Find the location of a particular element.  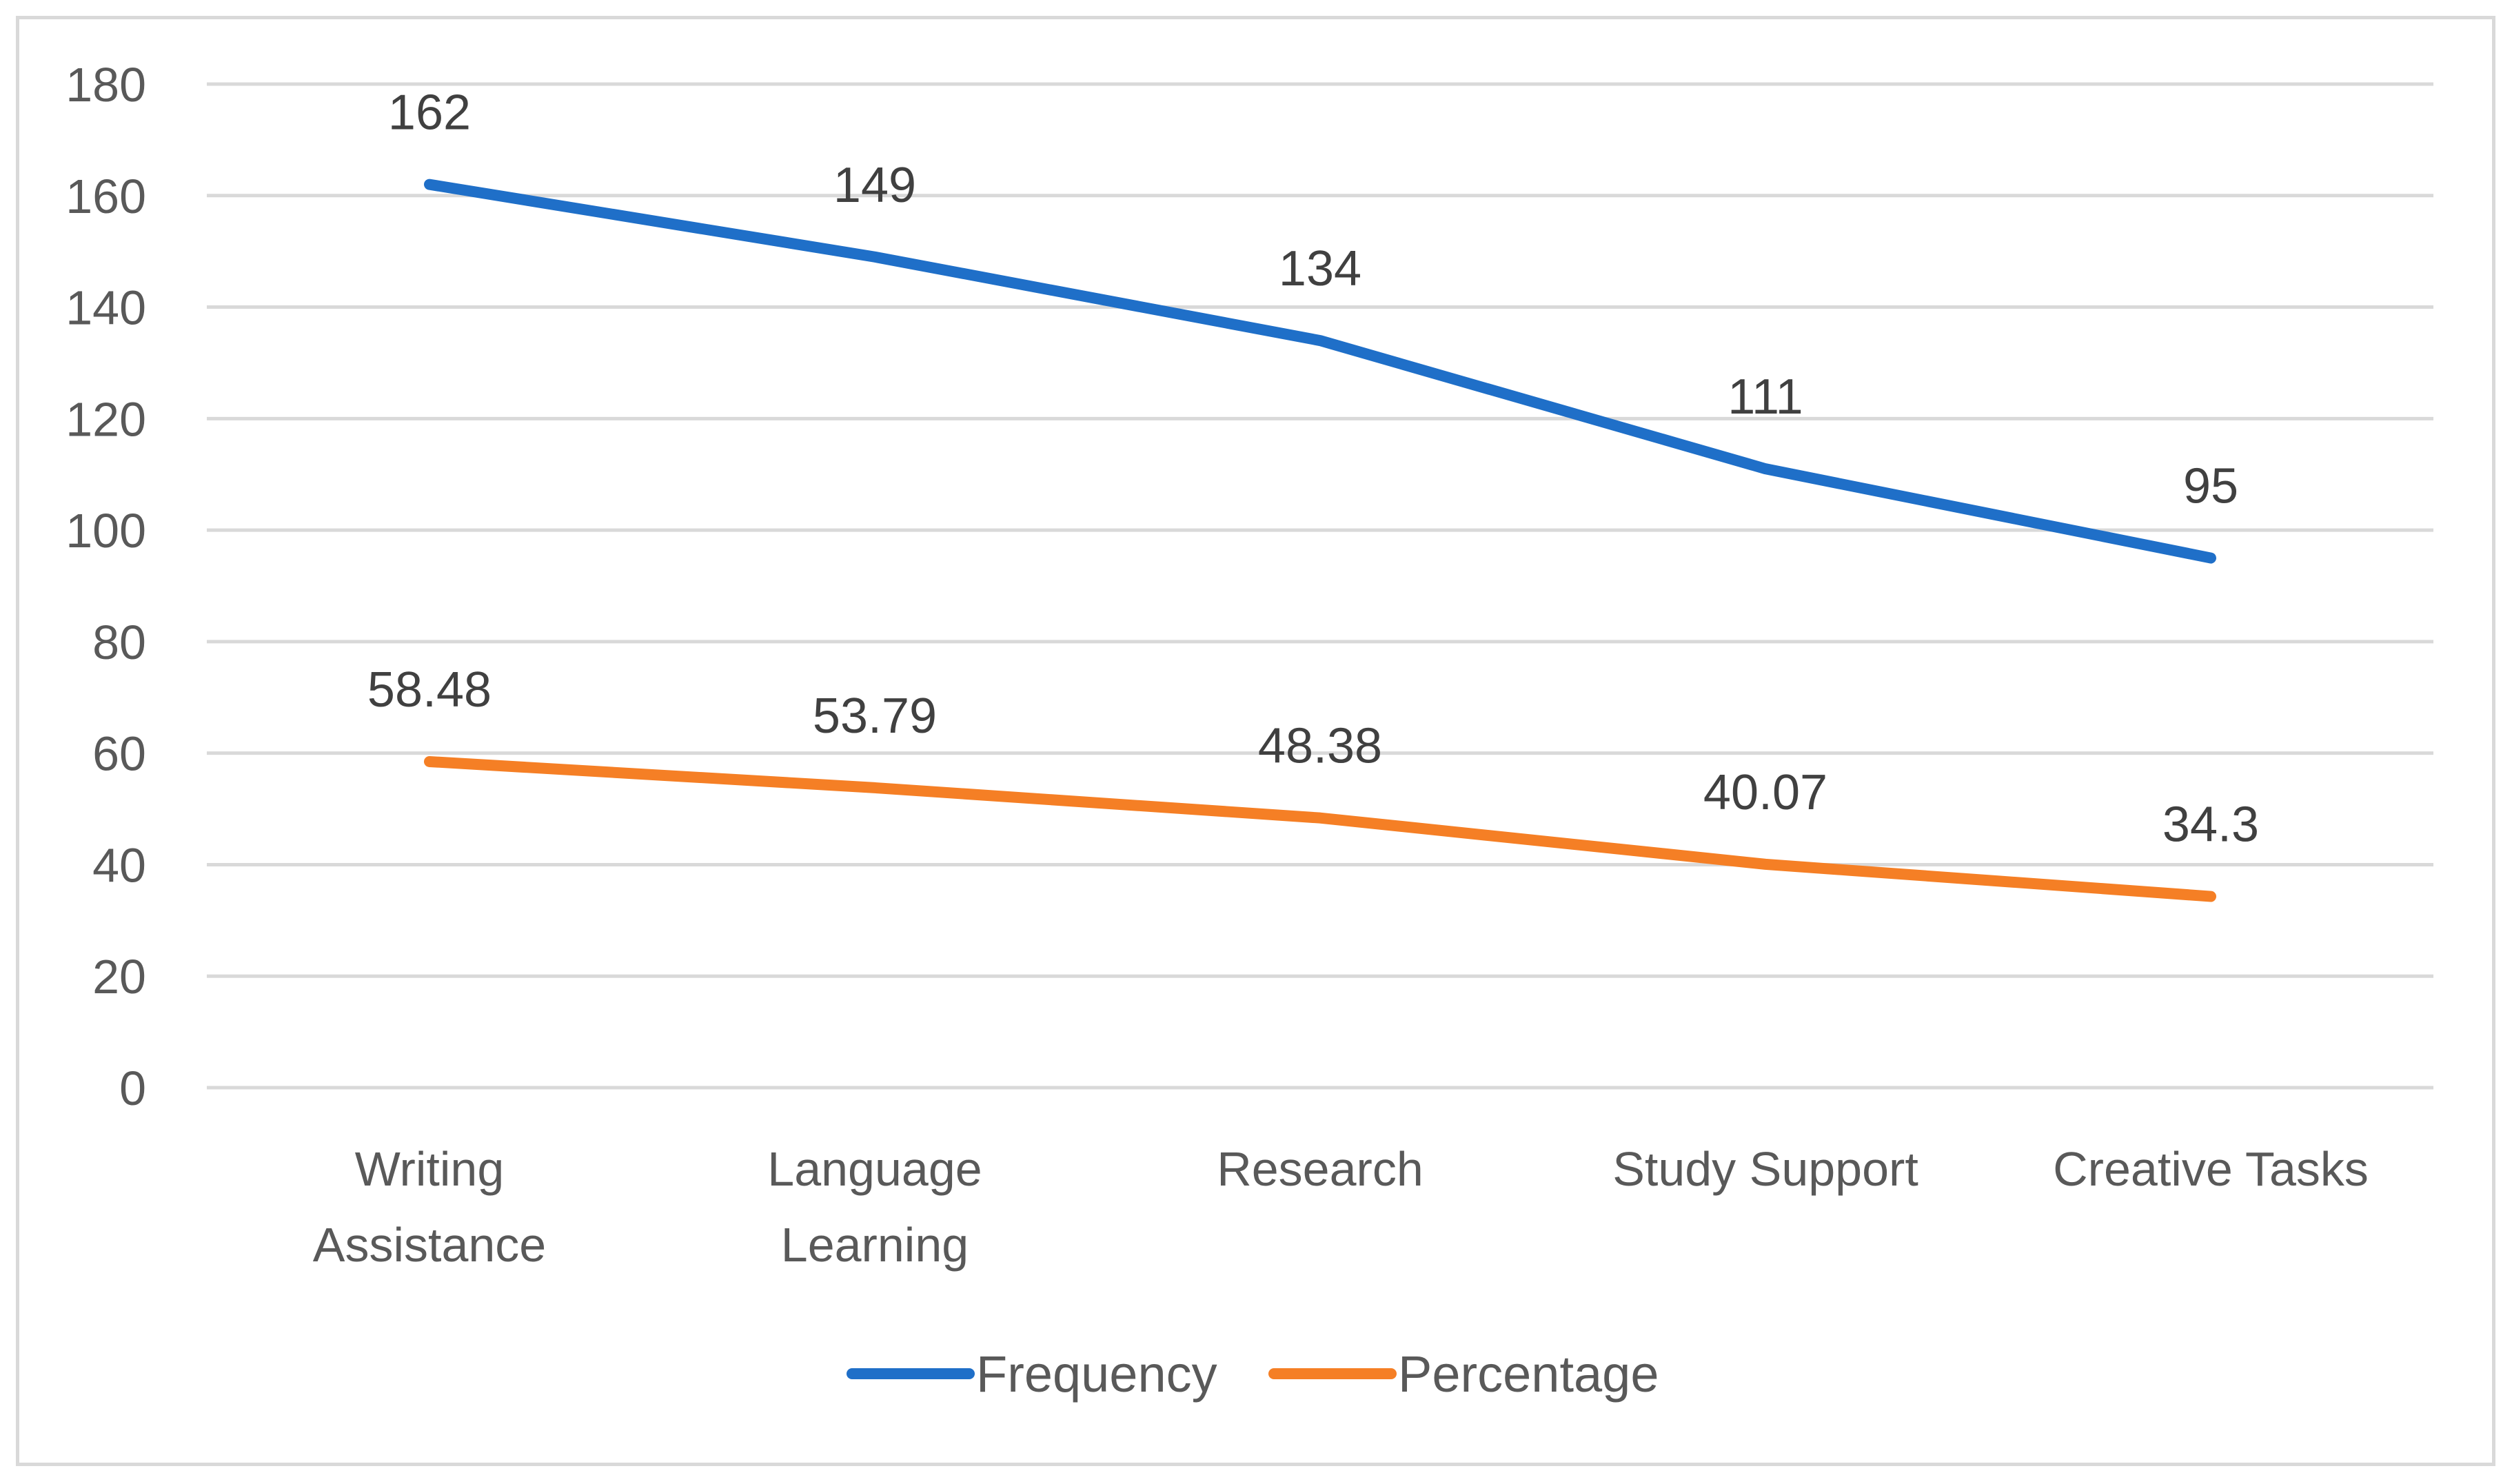

x-tick-label: Creative Tasks is located at coordinates (2211, 1169).